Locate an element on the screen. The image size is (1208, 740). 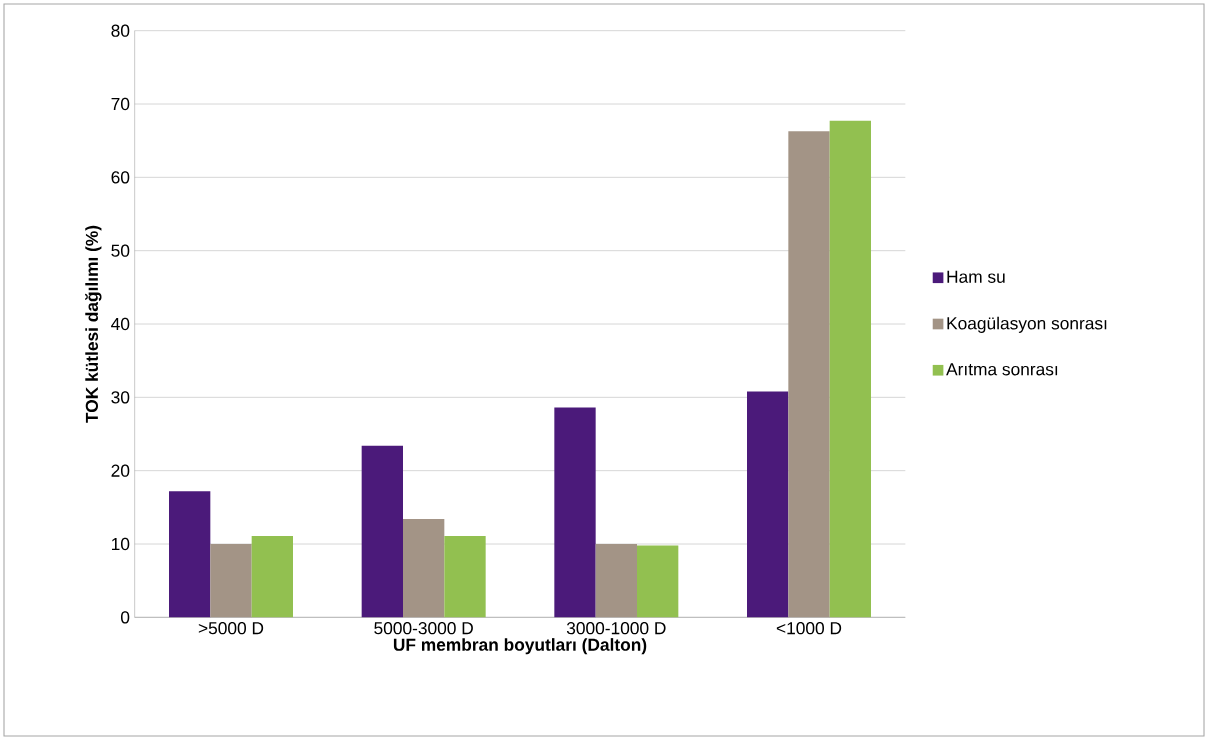
y-tick-label: 60 is located at coordinates (120, 177).